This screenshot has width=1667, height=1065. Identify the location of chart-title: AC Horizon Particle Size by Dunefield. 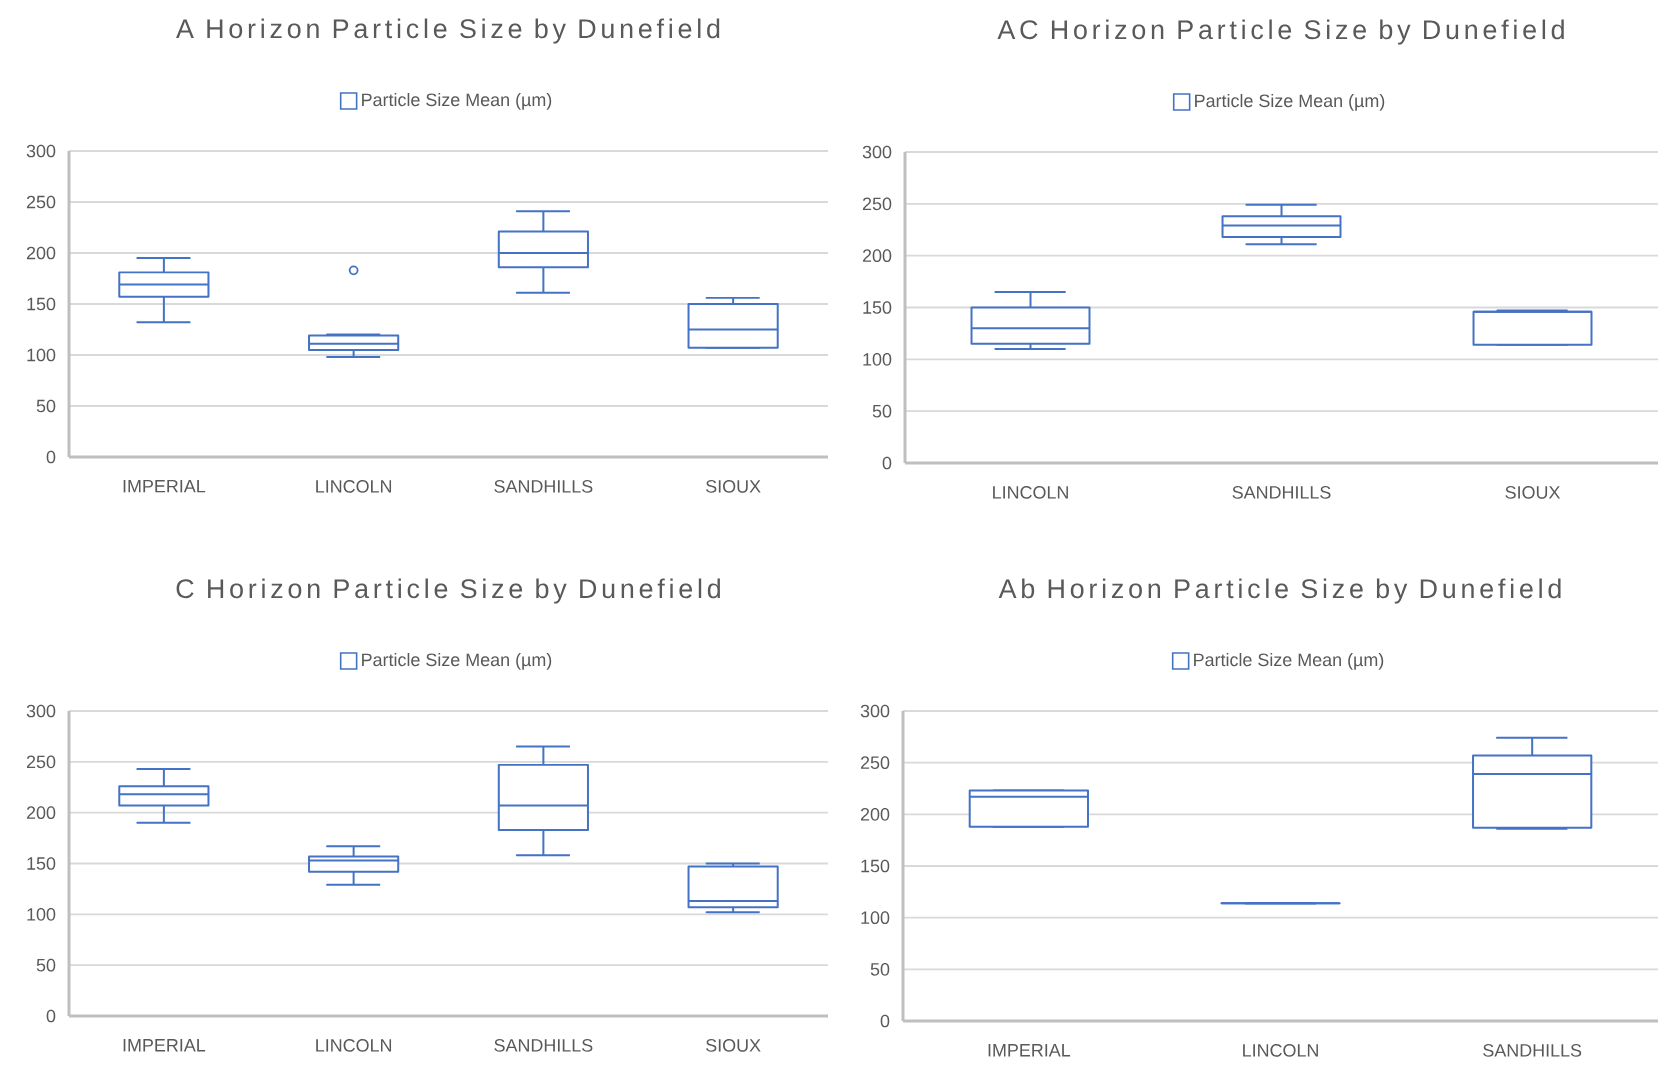
(1280, 32).